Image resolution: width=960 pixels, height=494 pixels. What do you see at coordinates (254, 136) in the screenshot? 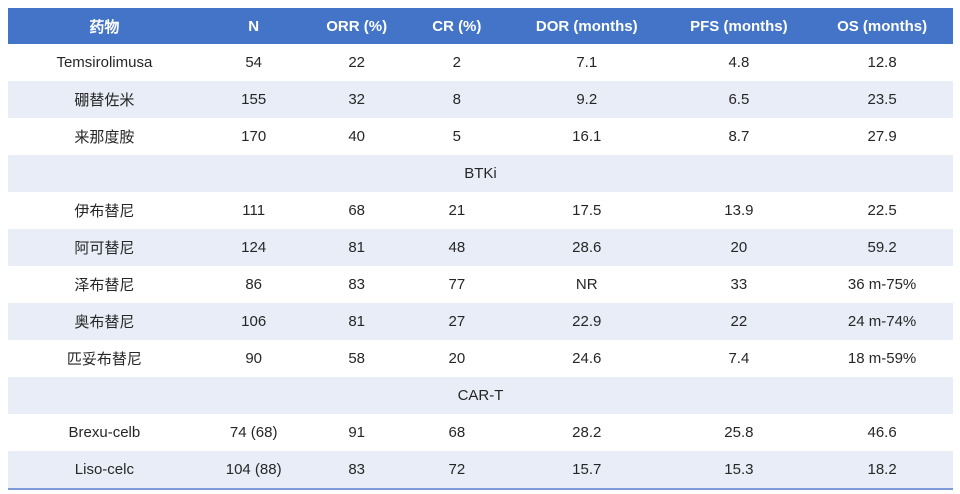
I see `value-cell: 170` at bounding box center [254, 136].